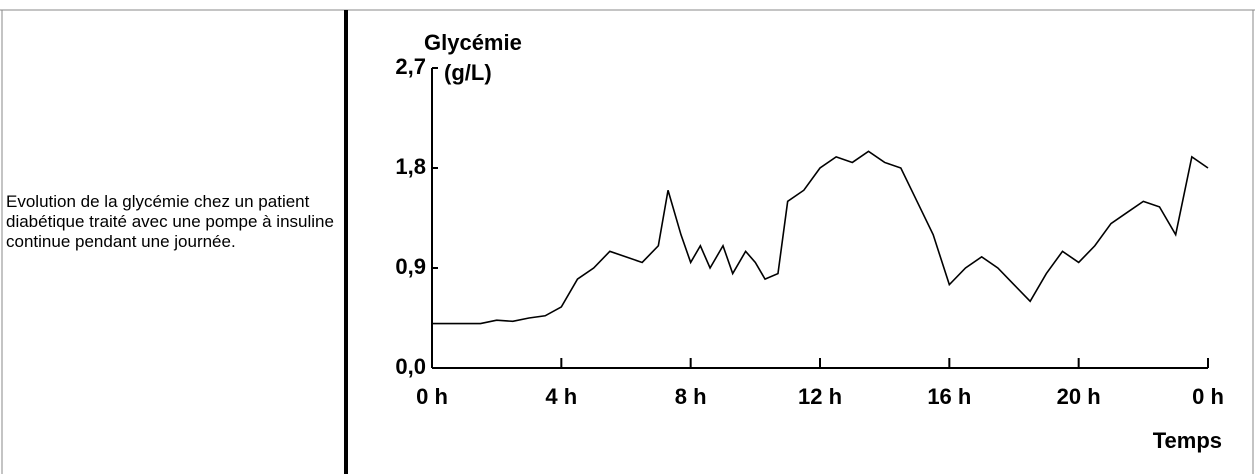  I want to click on y-unit: (g/L), so click(468, 72).